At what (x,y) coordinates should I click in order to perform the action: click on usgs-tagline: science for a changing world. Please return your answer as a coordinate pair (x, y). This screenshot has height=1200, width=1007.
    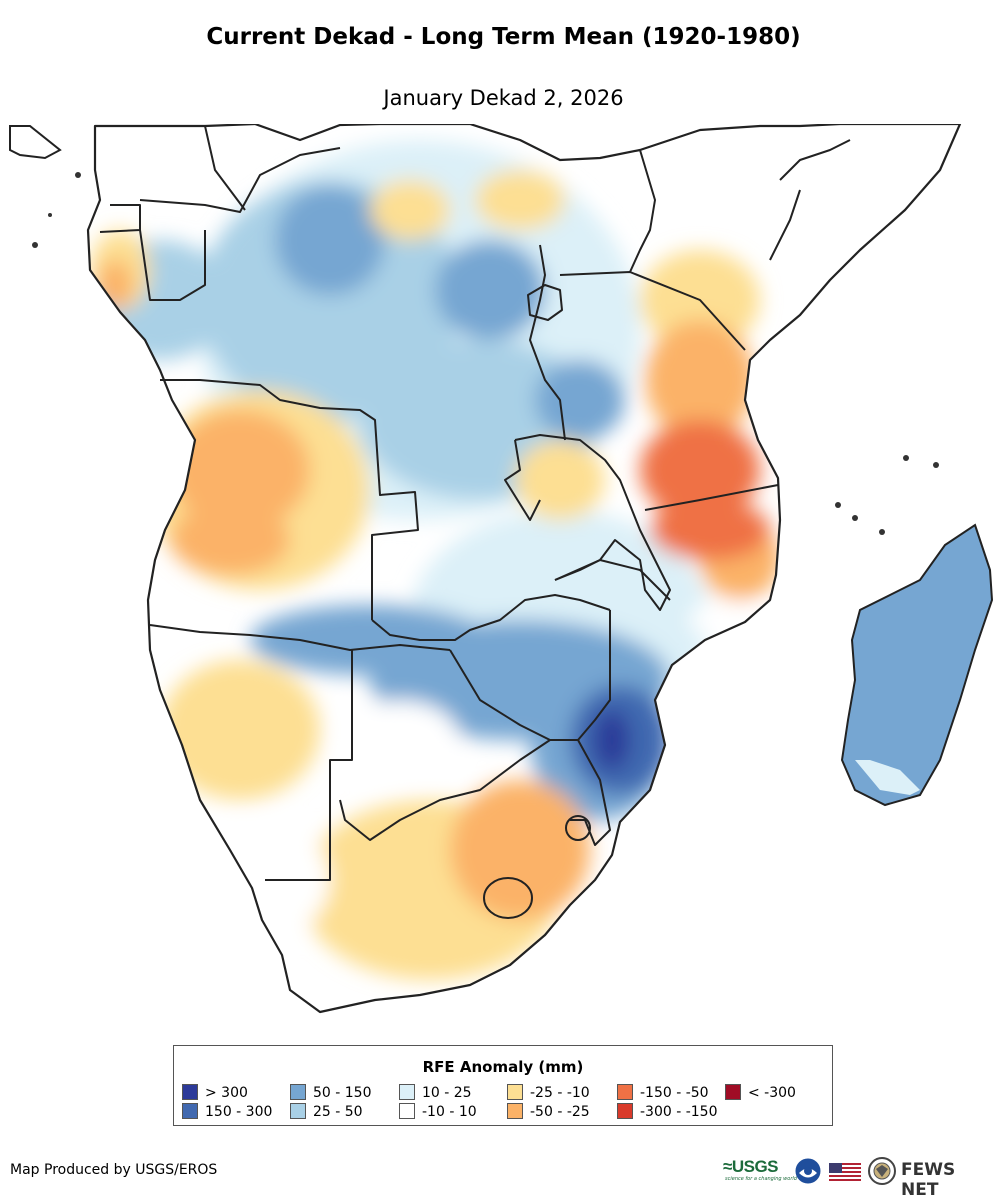
    Looking at the image, I should click on (761, 1179).